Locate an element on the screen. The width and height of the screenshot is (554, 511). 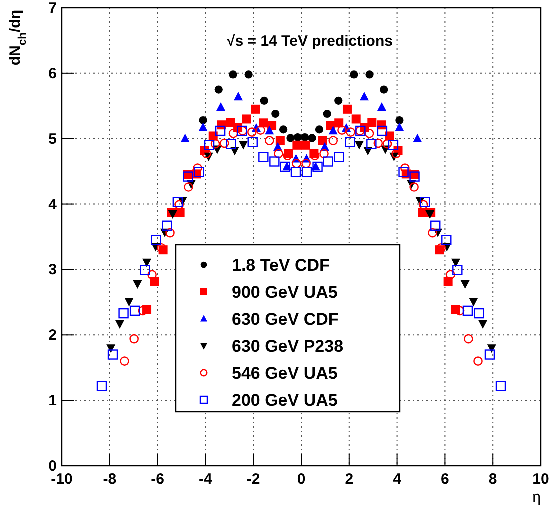
legend-label: 900 GeV UA5 is located at coordinates (285, 292).